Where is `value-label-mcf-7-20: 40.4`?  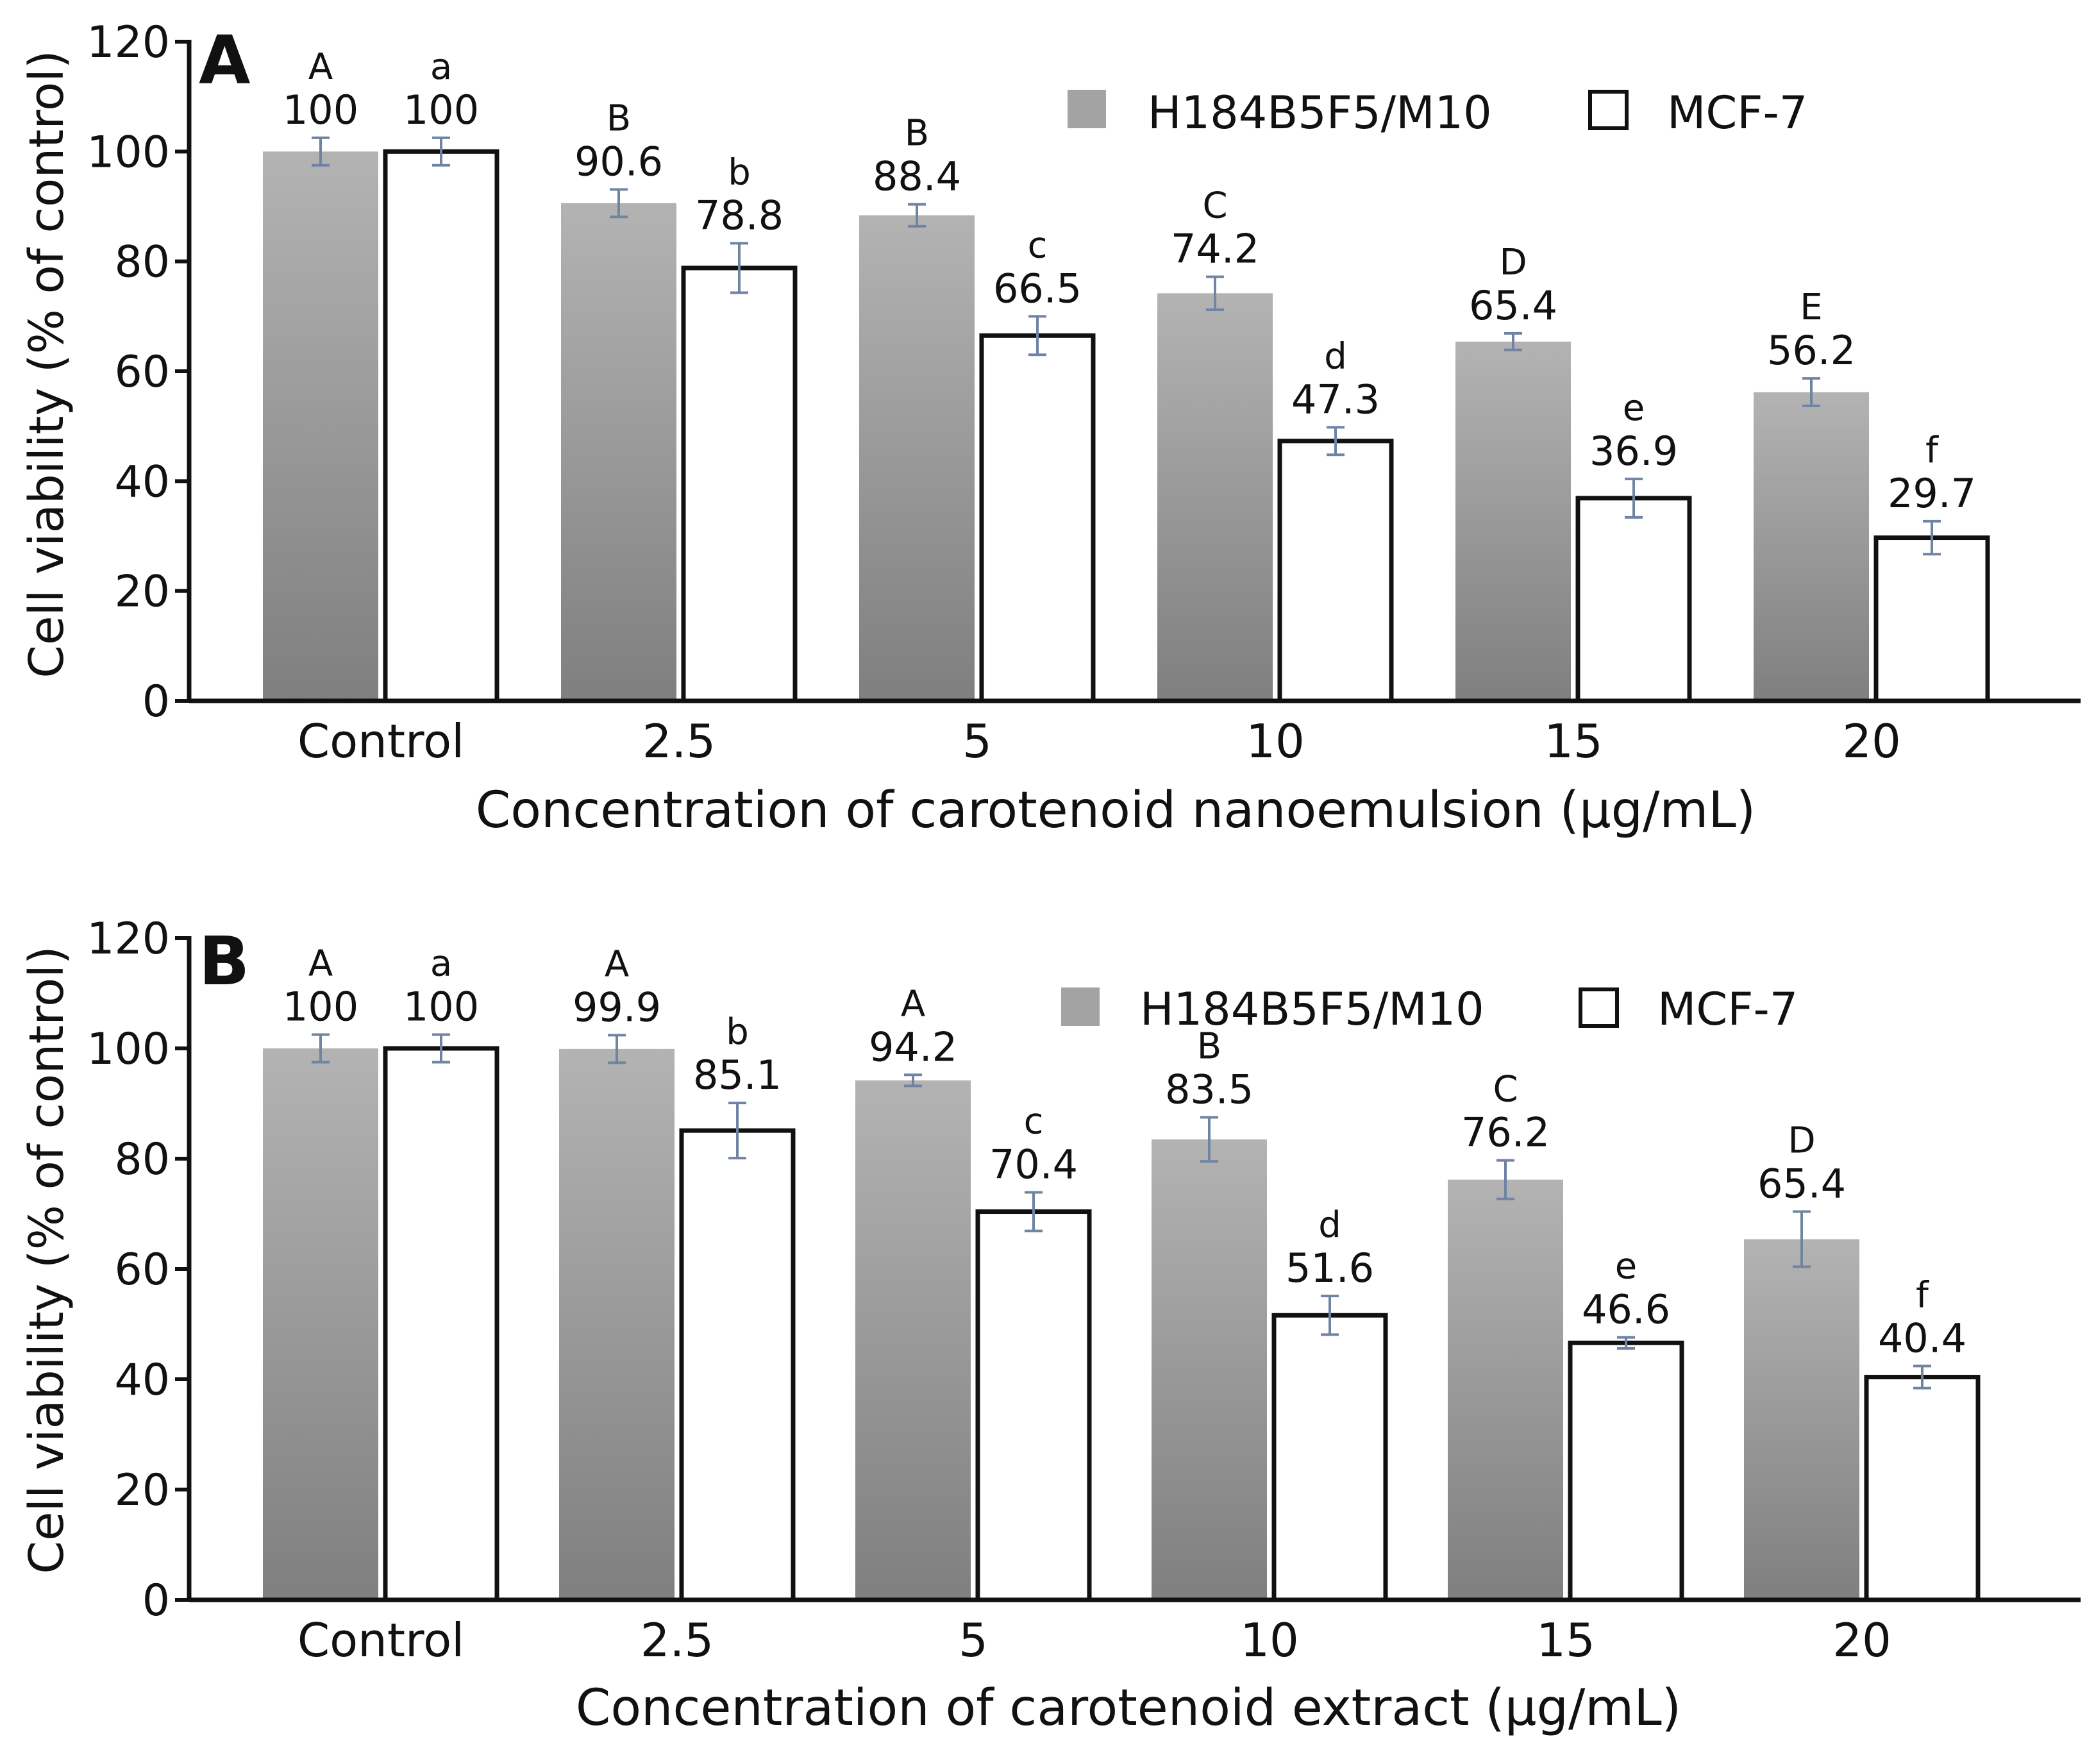
value-label-mcf-7-20: 40.4 is located at coordinates (1922, 1338).